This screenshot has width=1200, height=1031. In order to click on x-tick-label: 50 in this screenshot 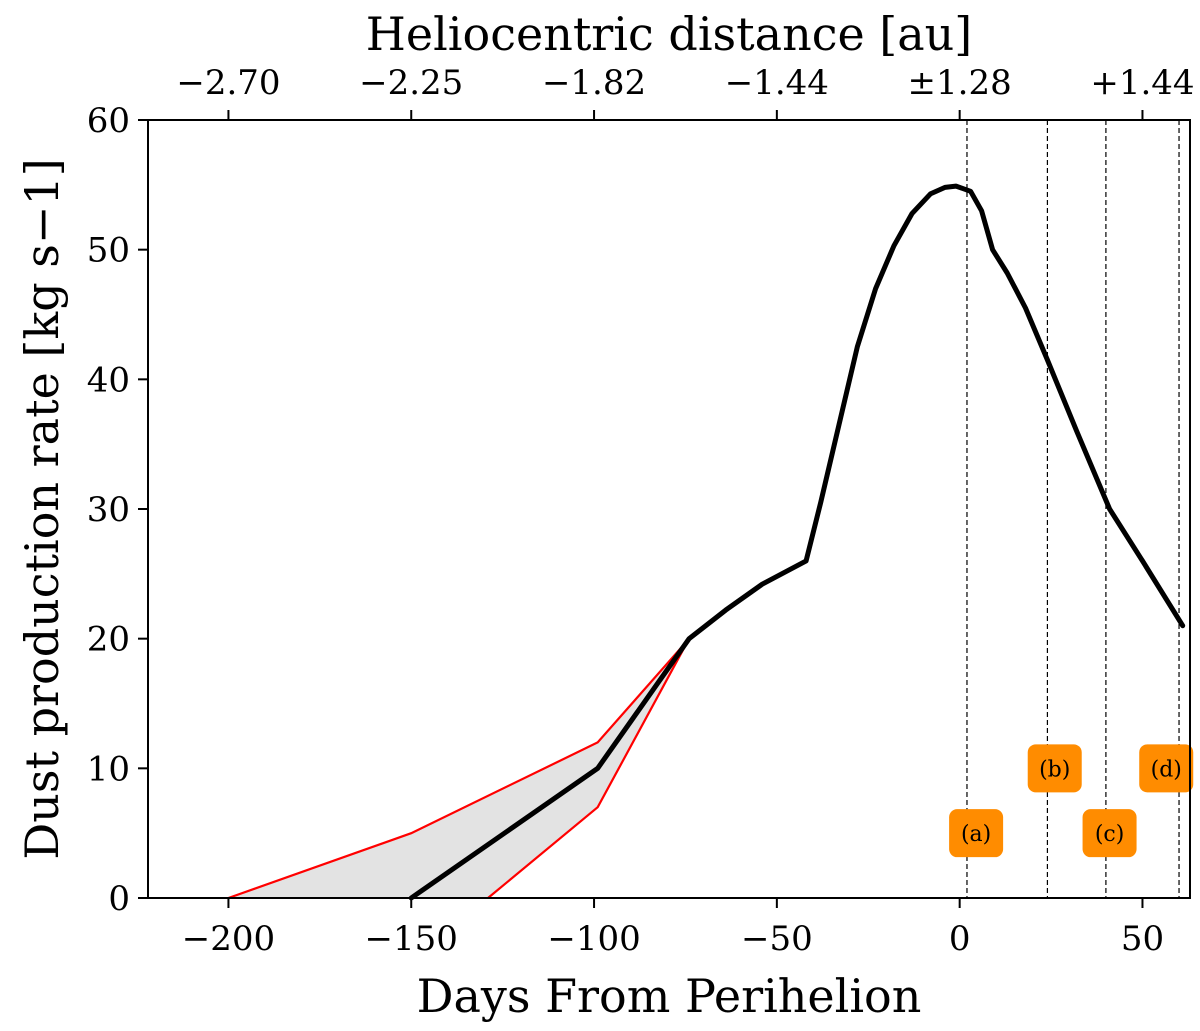, I will do `click(1142, 939)`.